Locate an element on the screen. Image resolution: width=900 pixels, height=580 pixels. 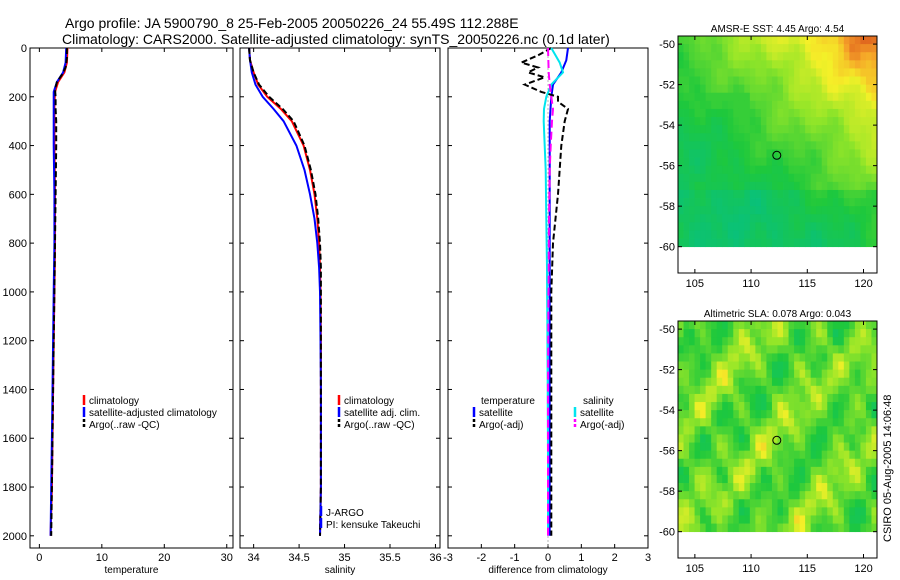
difference-temp-legend-label: Argo(-adj) is located at coordinates (501, 425).